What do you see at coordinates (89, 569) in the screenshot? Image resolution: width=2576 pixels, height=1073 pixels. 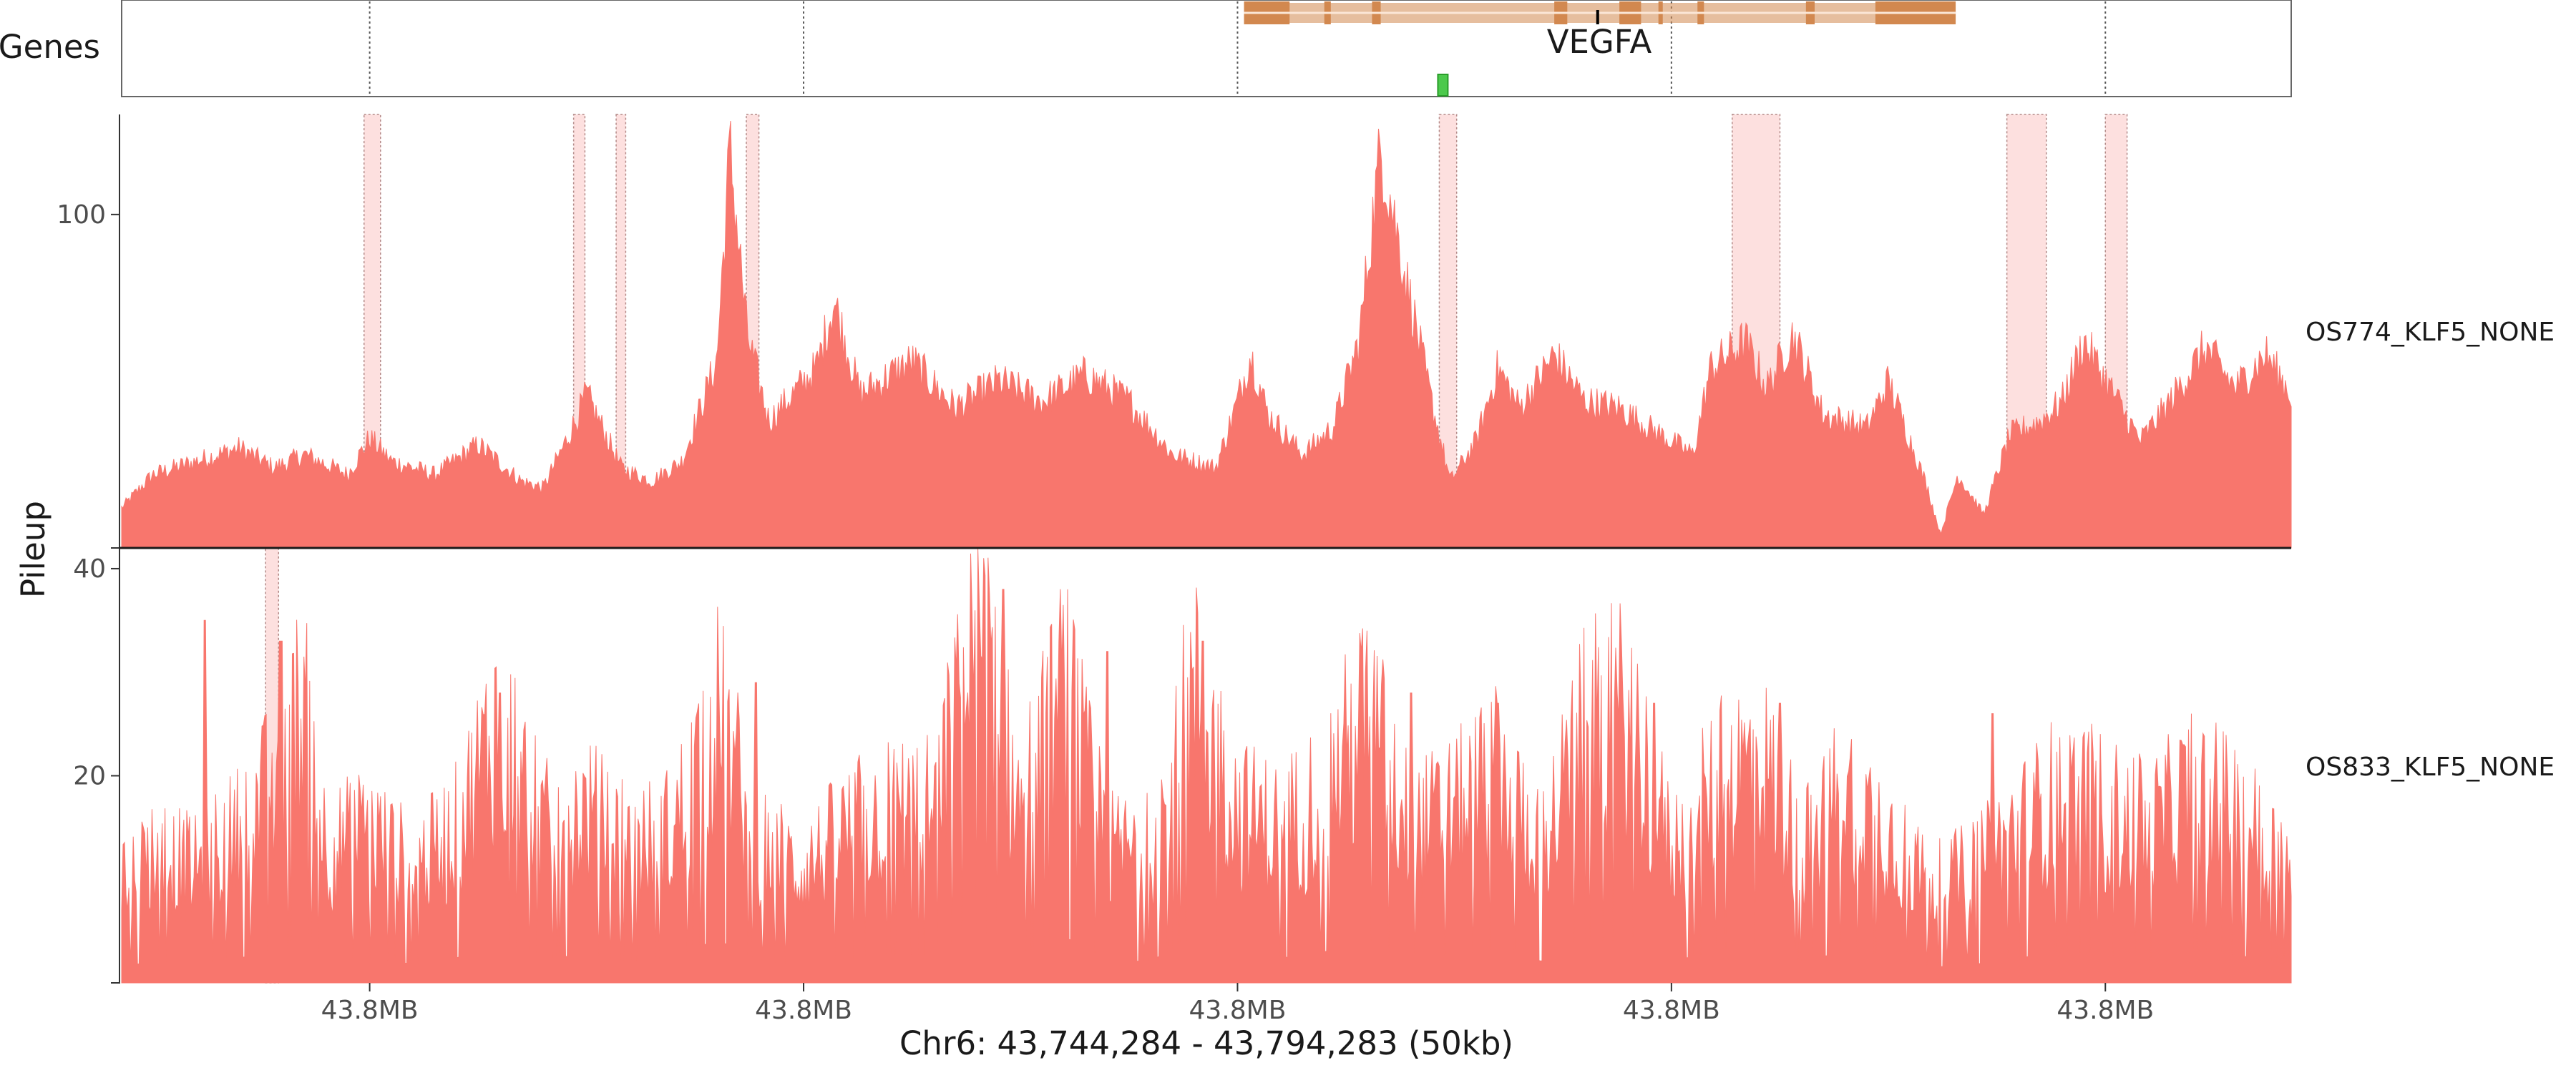 I see `y-tick-label: 40` at bounding box center [89, 569].